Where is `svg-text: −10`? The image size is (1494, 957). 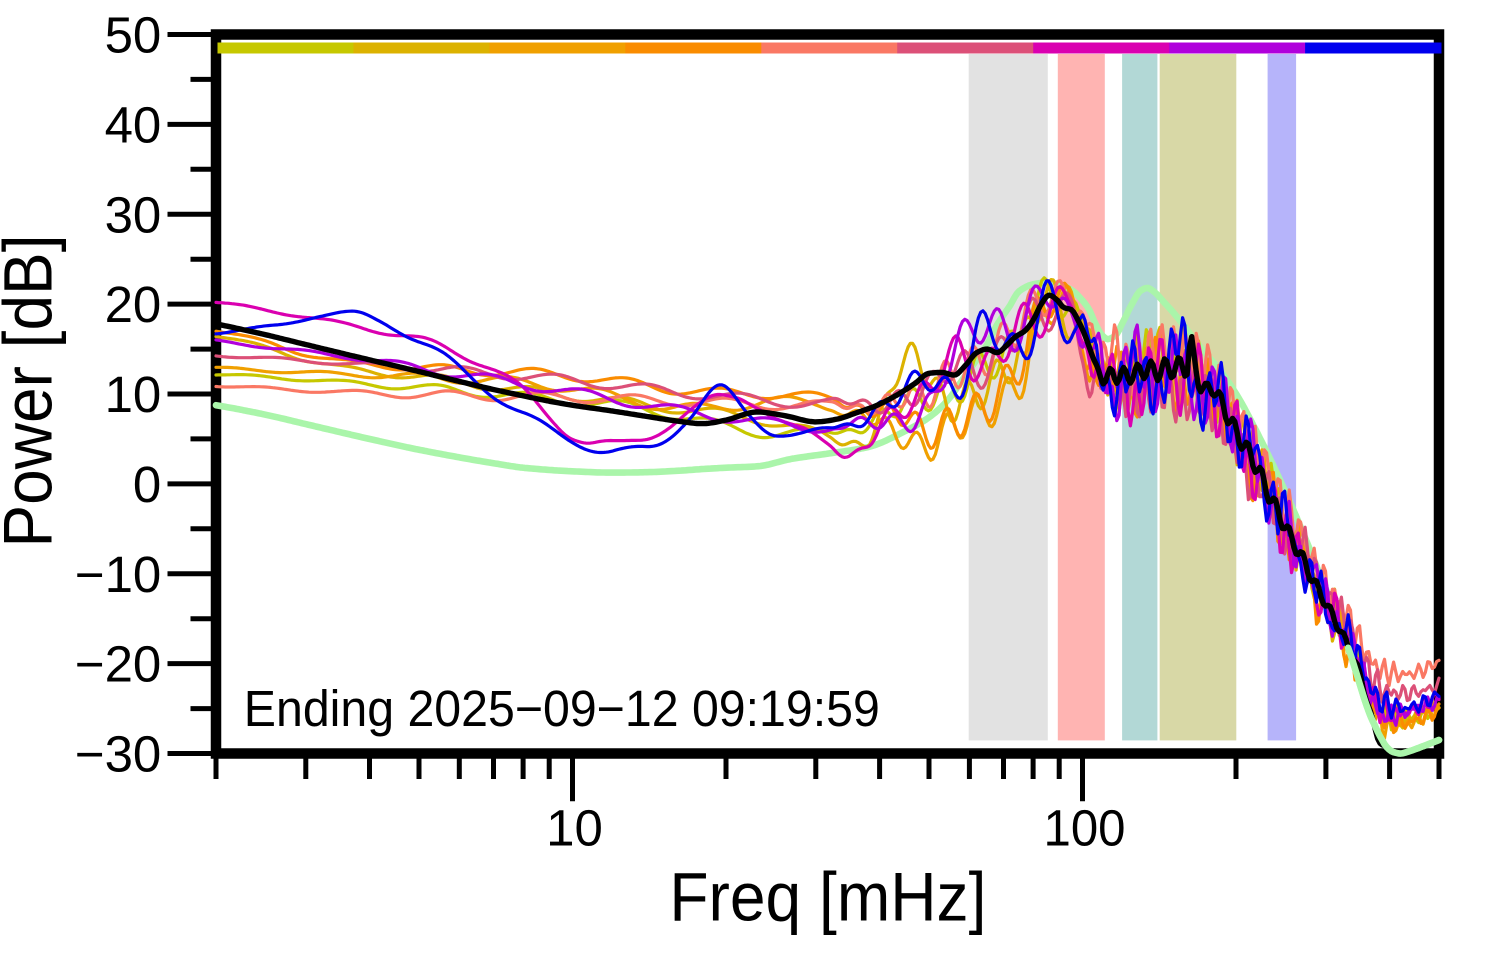 svg-text: −10 is located at coordinates (118, 574).